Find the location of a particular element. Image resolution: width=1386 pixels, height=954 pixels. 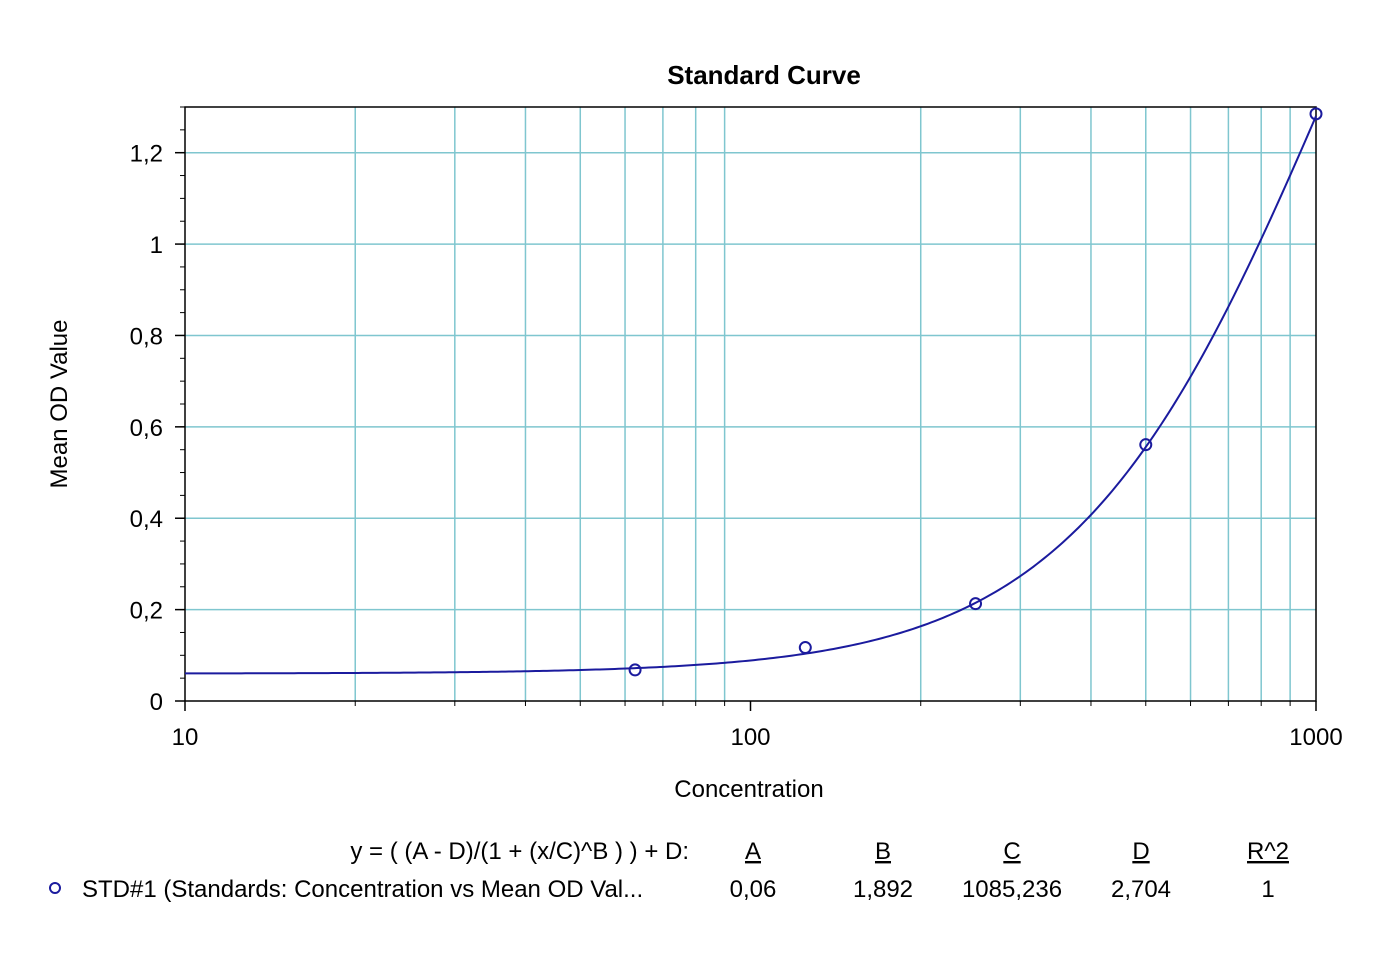

param-header-d: D is located at coordinates (1140, 851).